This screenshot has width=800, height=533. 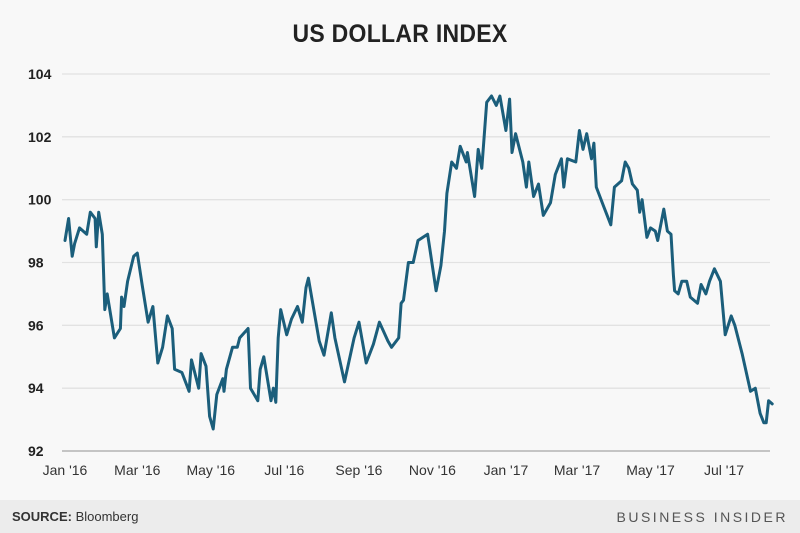 What do you see at coordinates (284, 470) in the screenshot?
I see `x-tick-label: Jul '16` at bounding box center [284, 470].